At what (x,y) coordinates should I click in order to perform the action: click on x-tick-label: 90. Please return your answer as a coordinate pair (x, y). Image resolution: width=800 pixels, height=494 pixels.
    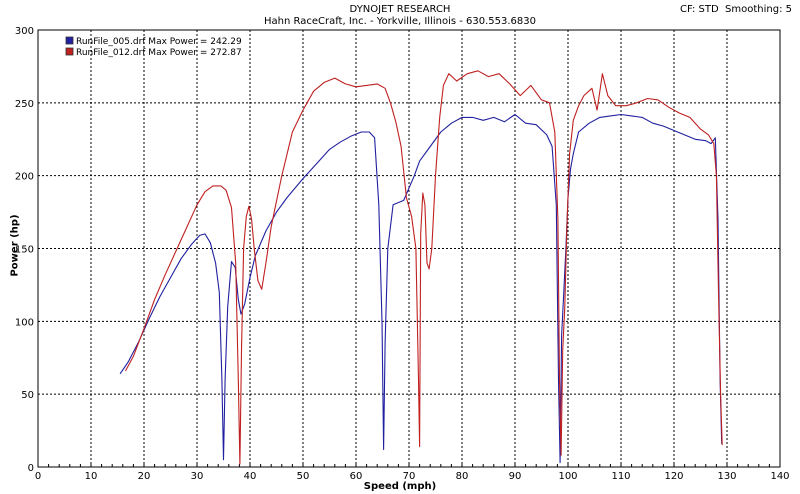
    Looking at the image, I should click on (515, 476).